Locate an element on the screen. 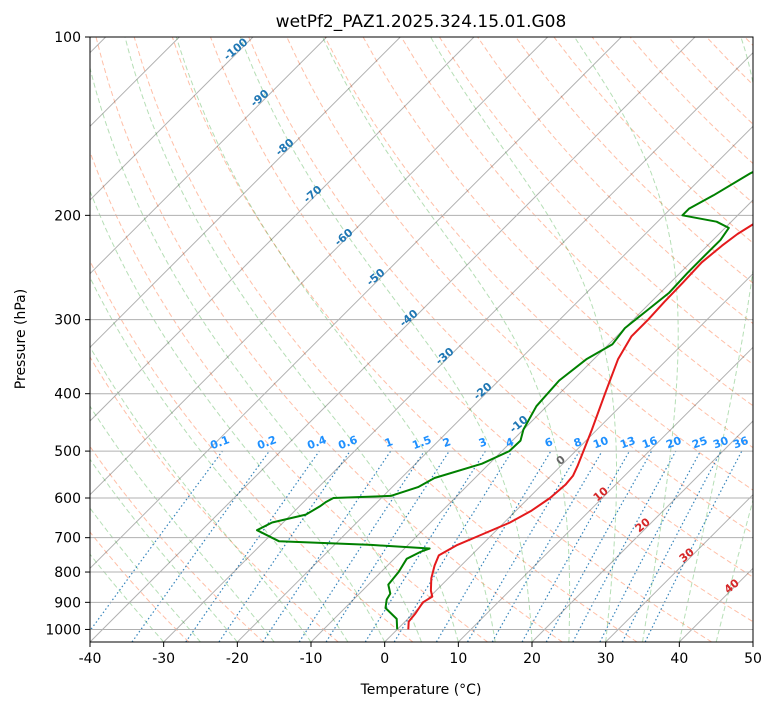 The height and width of the screenshot is (708, 775). x-tick-label: -10 is located at coordinates (311, 659).